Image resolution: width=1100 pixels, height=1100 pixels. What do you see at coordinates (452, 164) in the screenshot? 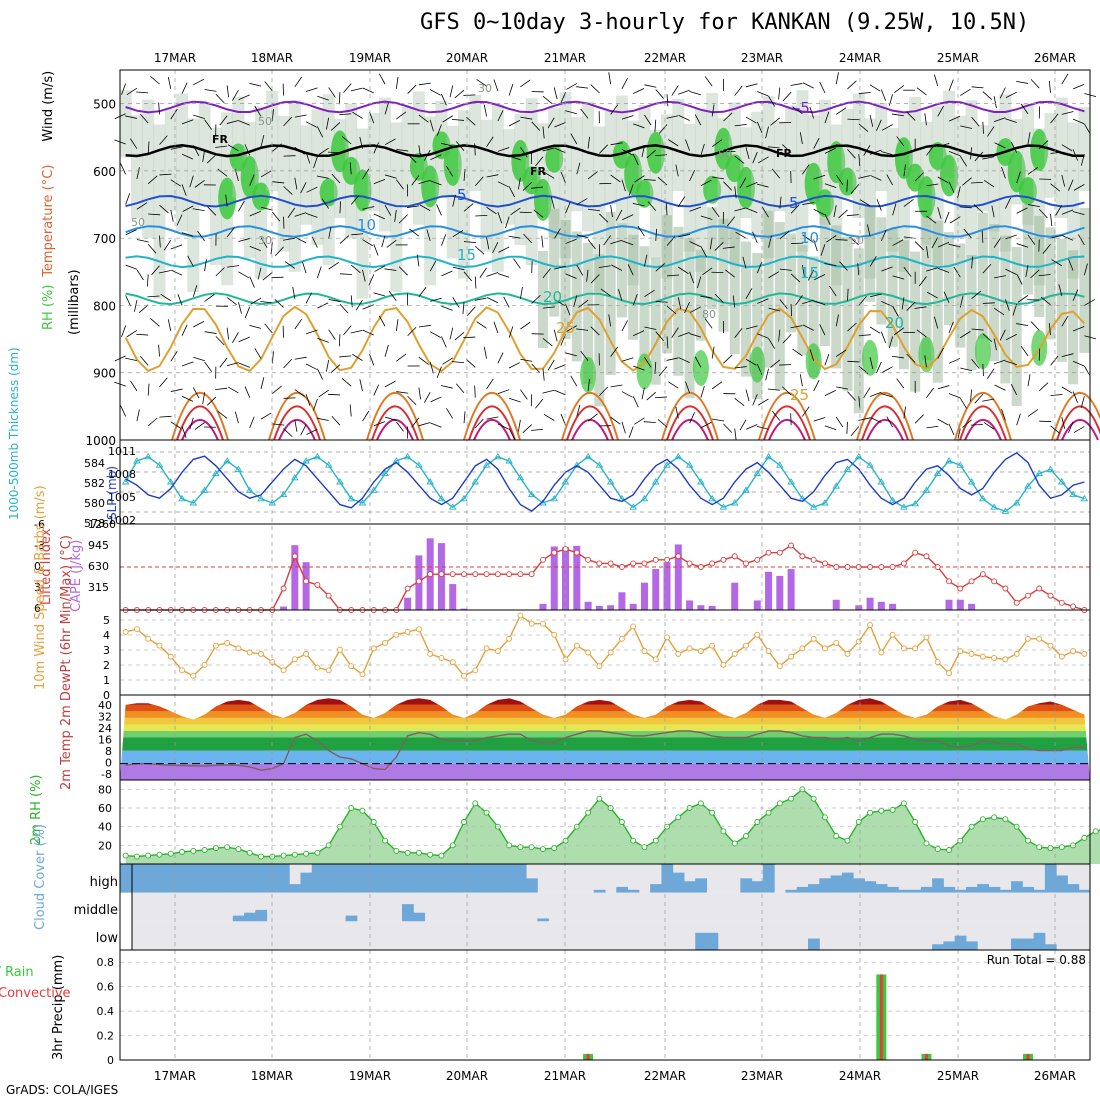
I see `rh-green-cell` at bounding box center [452, 164].